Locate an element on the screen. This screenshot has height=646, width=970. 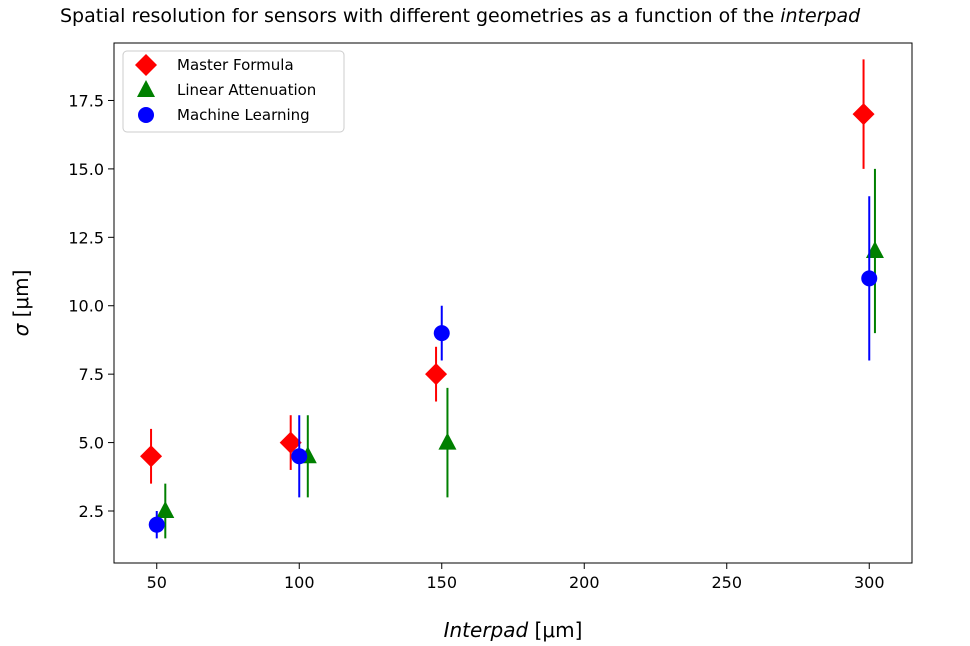
y-tick-label-10: 10.0 is located at coordinates (86, 306).